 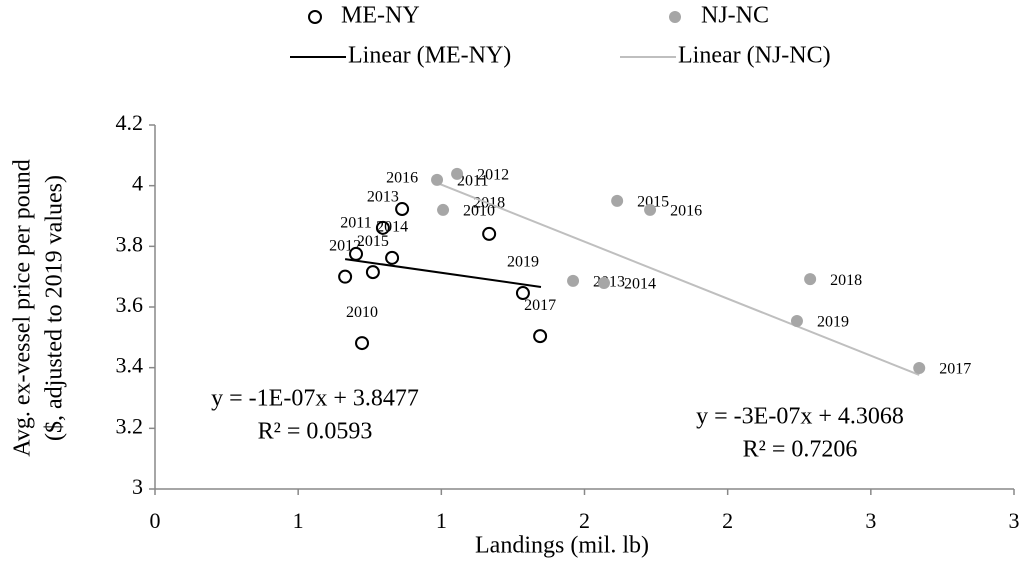 What do you see at coordinates (846, 280) in the screenshot?
I see `point-label: 2018` at bounding box center [846, 280].